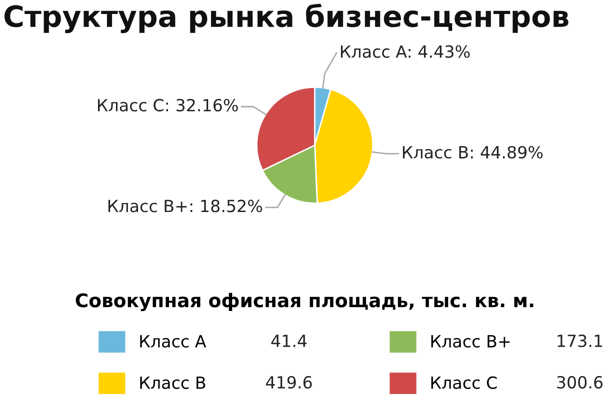  What do you see at coordinates (173, 341) in the screenshot?
I see `legend-label: Класс A` at bounding box center [173, 341].